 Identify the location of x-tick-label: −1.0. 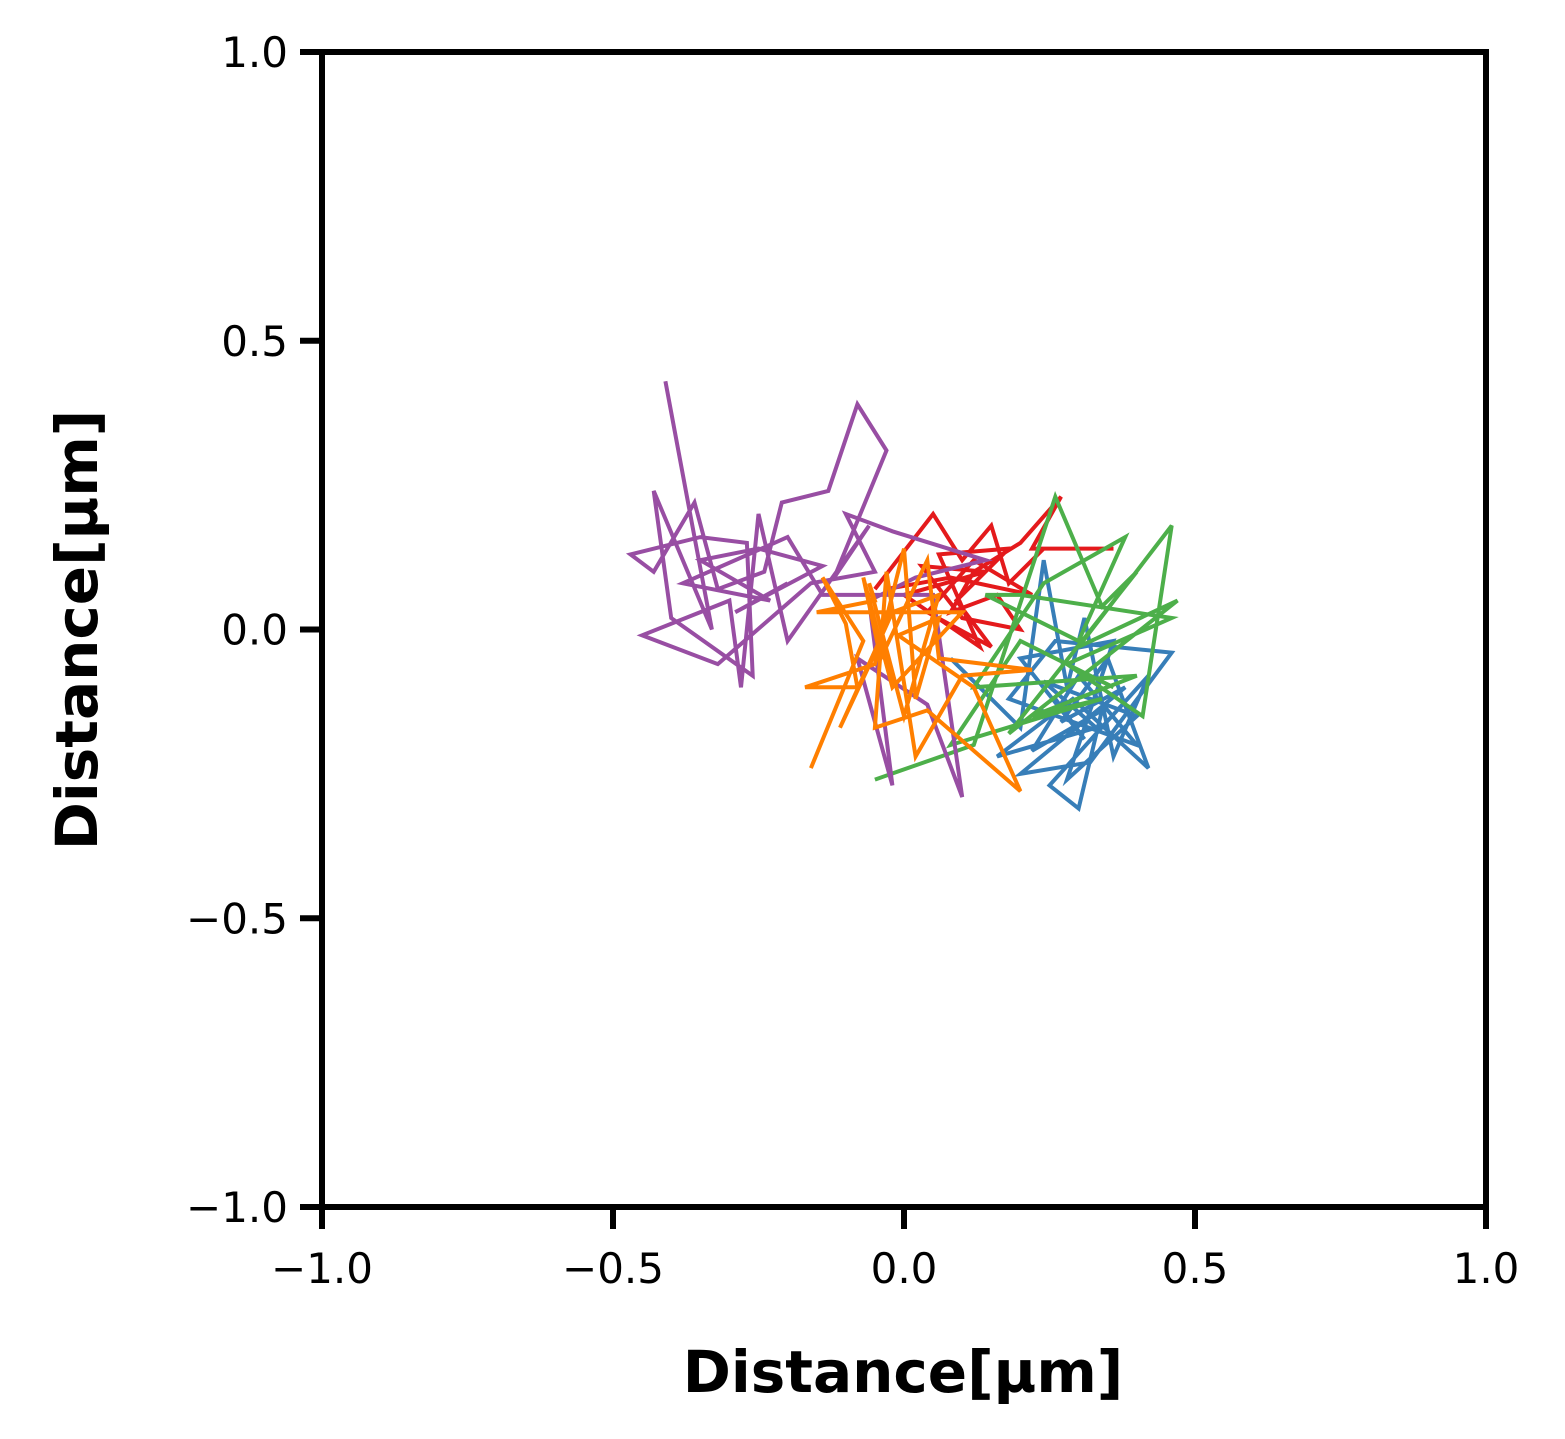
(322, 1268).